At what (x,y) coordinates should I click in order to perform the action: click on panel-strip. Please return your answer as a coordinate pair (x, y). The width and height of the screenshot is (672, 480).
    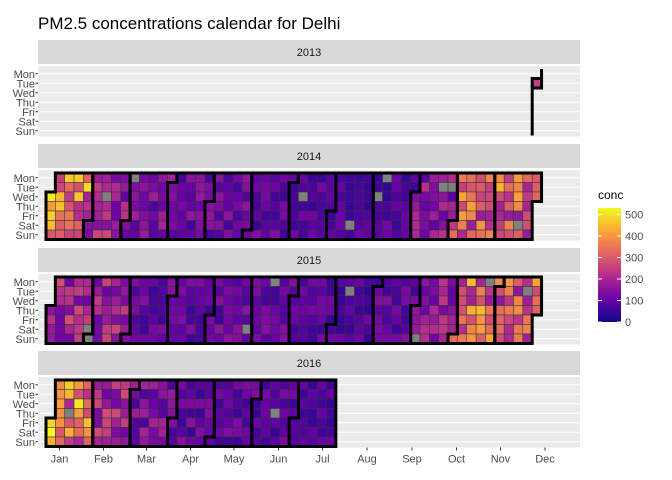
    Looking at the image, I should click on (309, 52).